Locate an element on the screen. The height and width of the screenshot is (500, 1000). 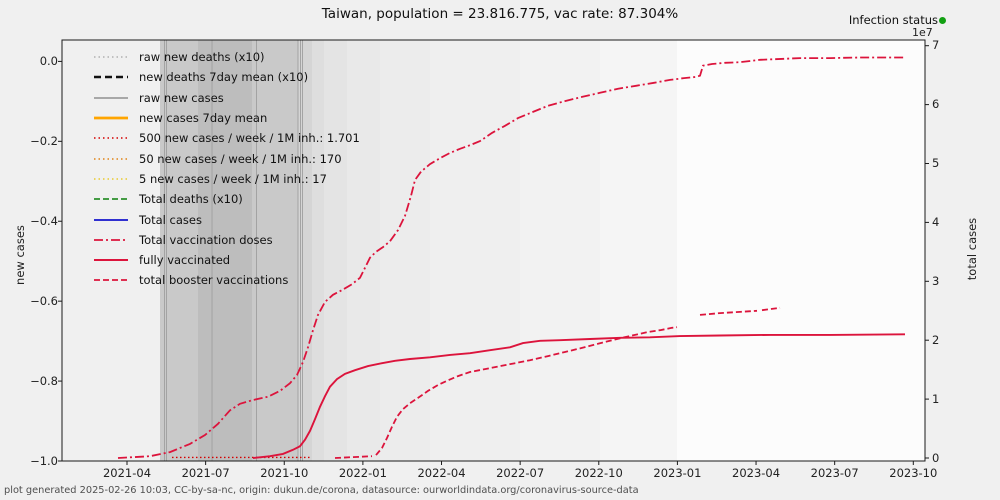
right-axis-tick: 0 is located at coordinates (936, 457).